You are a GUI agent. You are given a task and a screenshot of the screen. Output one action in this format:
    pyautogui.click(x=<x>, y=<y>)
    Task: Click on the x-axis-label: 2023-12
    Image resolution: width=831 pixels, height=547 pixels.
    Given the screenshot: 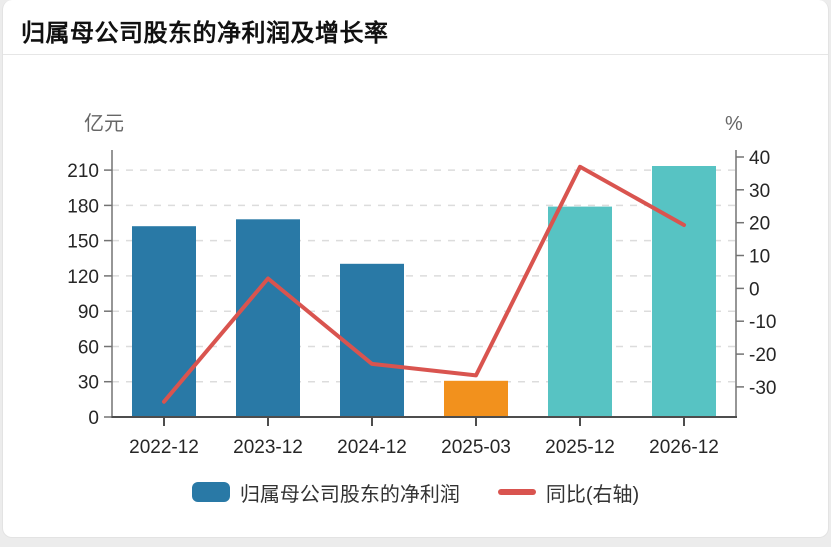 What is the action you would take?
    pyautogui.click(x=268, y=447)
    